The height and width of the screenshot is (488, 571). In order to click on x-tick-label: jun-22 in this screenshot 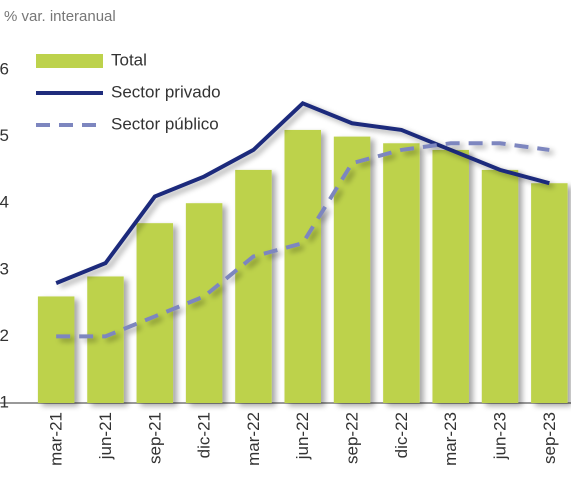, I will do `click(302, 436)`.